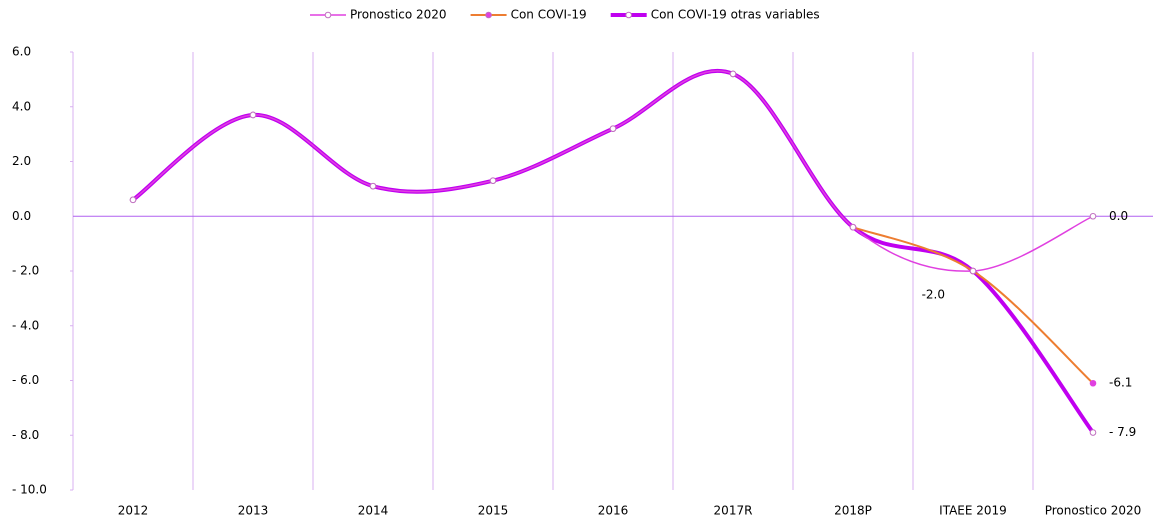 The image size is (1153, 524). Describe the element at coordinates (25, 435) in the screenshot. I see `y-tick-label: - 8.0` at that location.